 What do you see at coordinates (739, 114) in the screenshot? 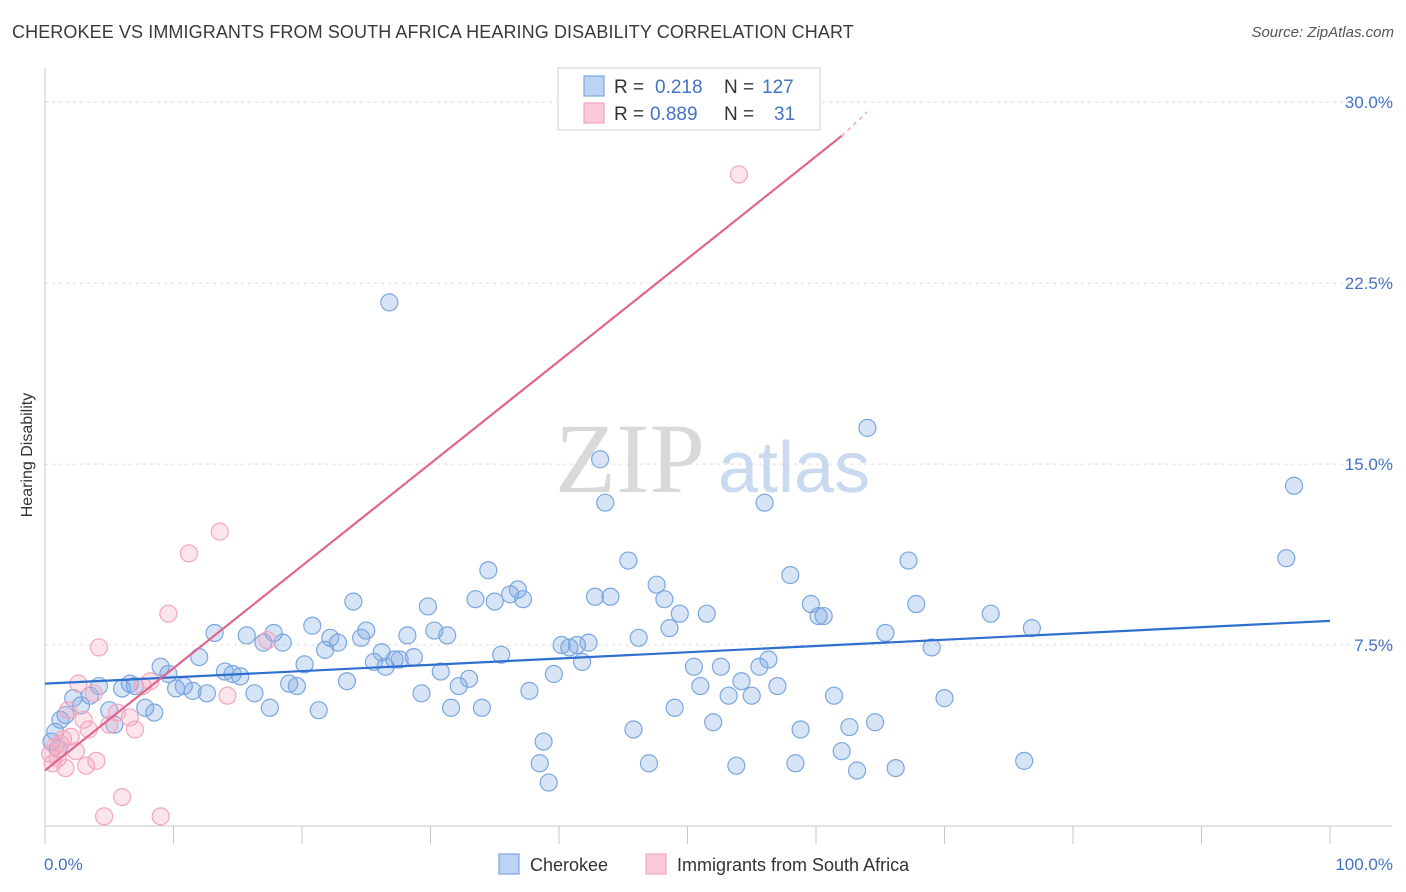
I see `legend-n-label-south-africa: N =` at bounding box center [739, 114].